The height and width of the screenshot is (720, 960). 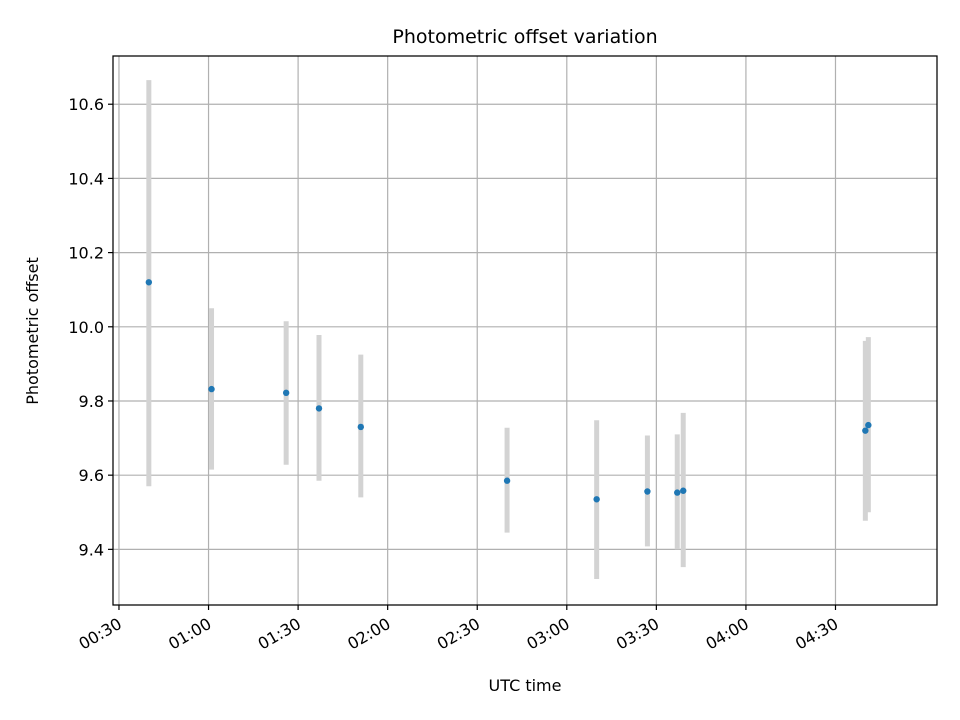 I want to click on y-axis-label: Photometric offset, so click(x=32, y=331).